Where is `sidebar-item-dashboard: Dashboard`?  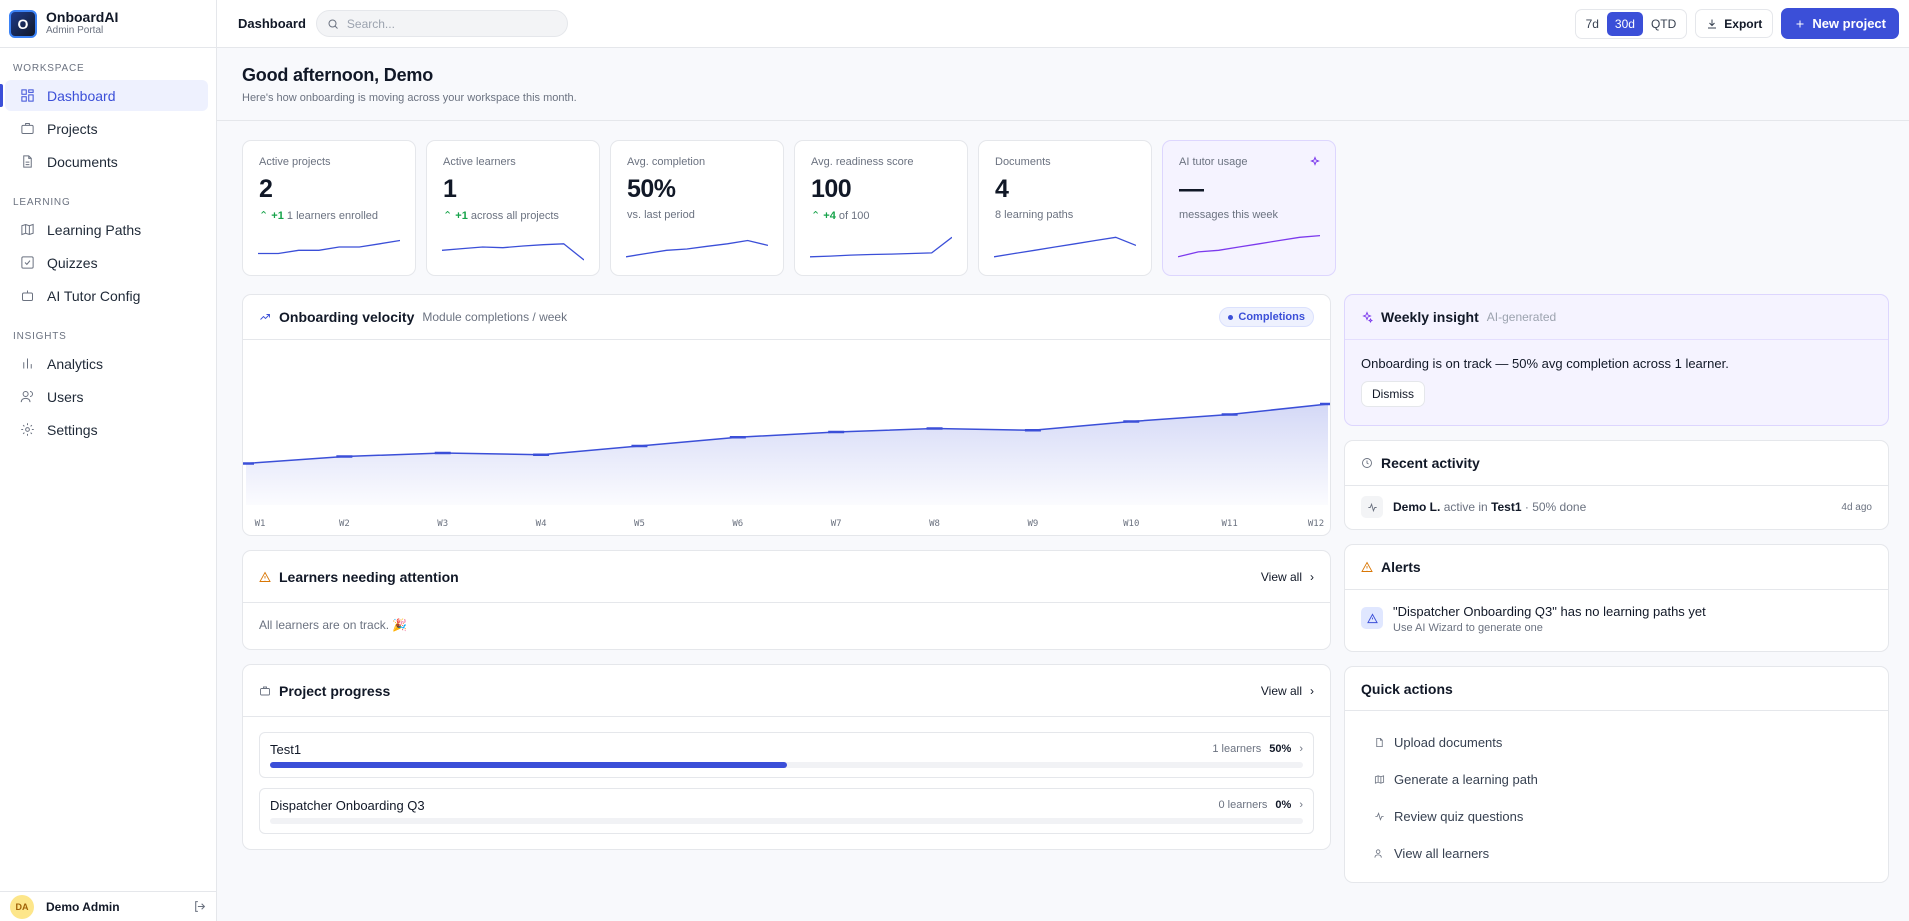 sidebar-item-dashboard: Dashboard is located at coordinates (104, 95).